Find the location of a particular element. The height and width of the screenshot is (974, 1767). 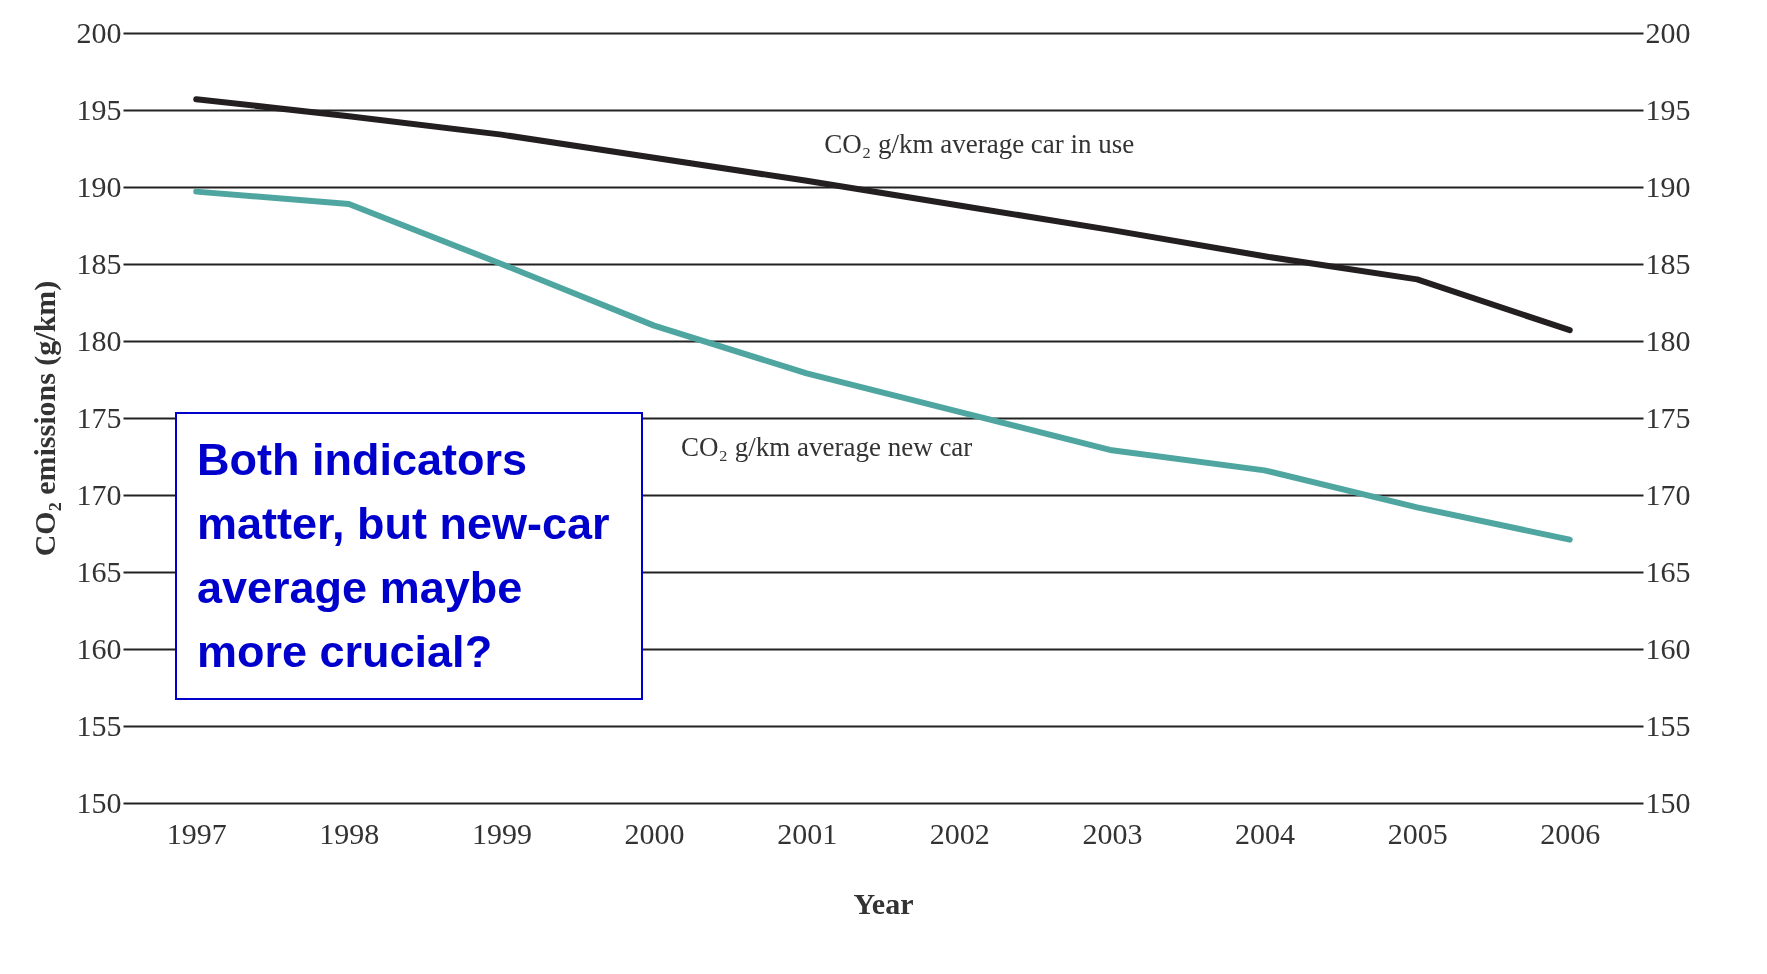

series-label: CO₂ g/km average new car is located at coordinates (827, 447).